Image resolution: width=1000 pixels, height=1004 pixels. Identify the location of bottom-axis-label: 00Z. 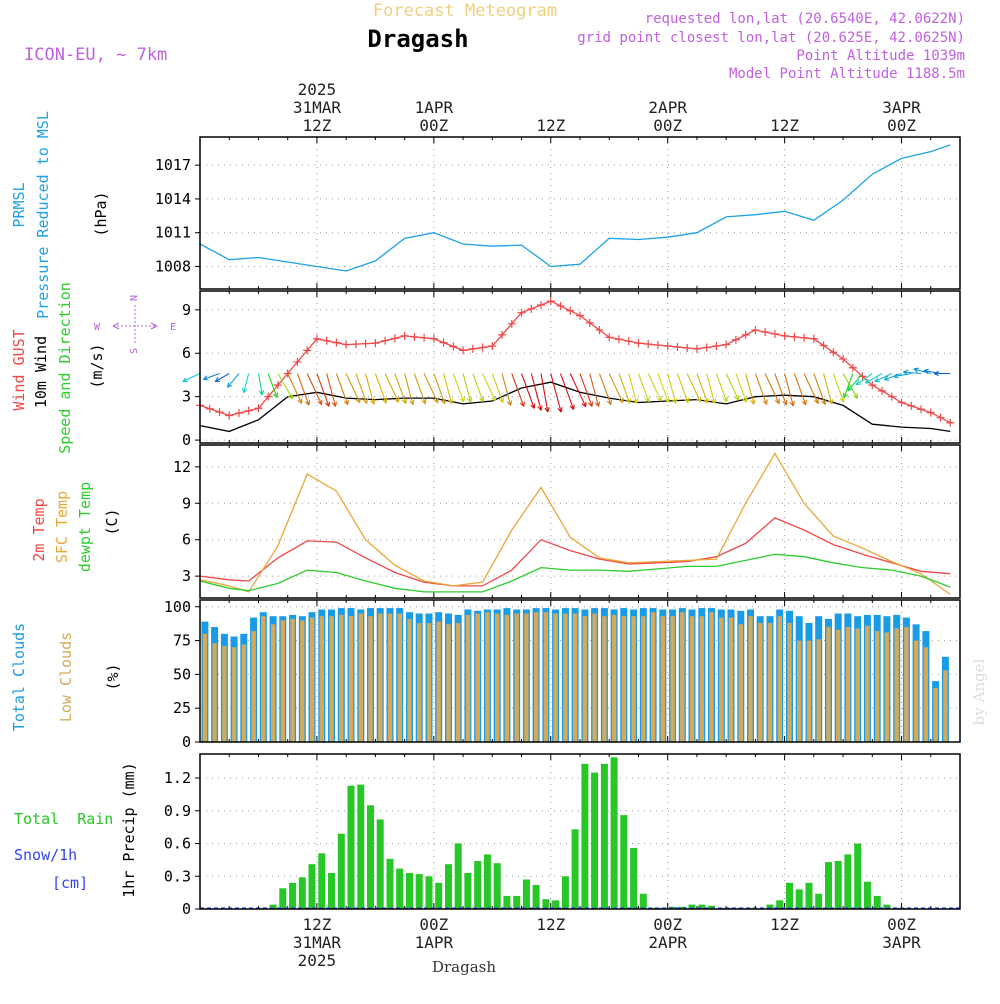
(433, 924).